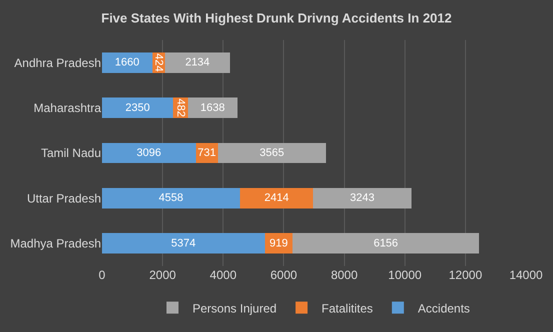 The width and height of the screenshot is (553, 332). Describe the element at coordinates (158, 62) in the screenshot. I see `data-label: 424` at that location.